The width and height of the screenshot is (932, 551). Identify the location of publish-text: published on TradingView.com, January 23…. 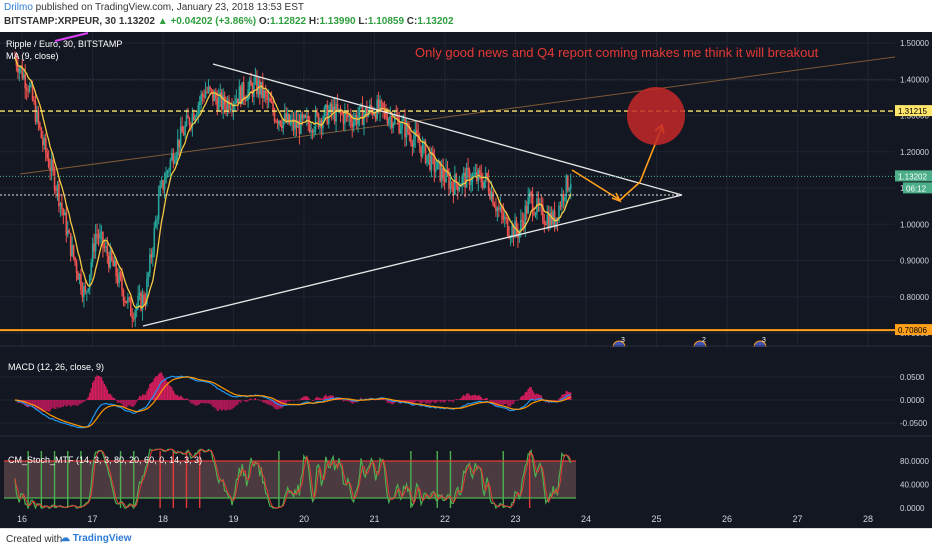
(170, 7).